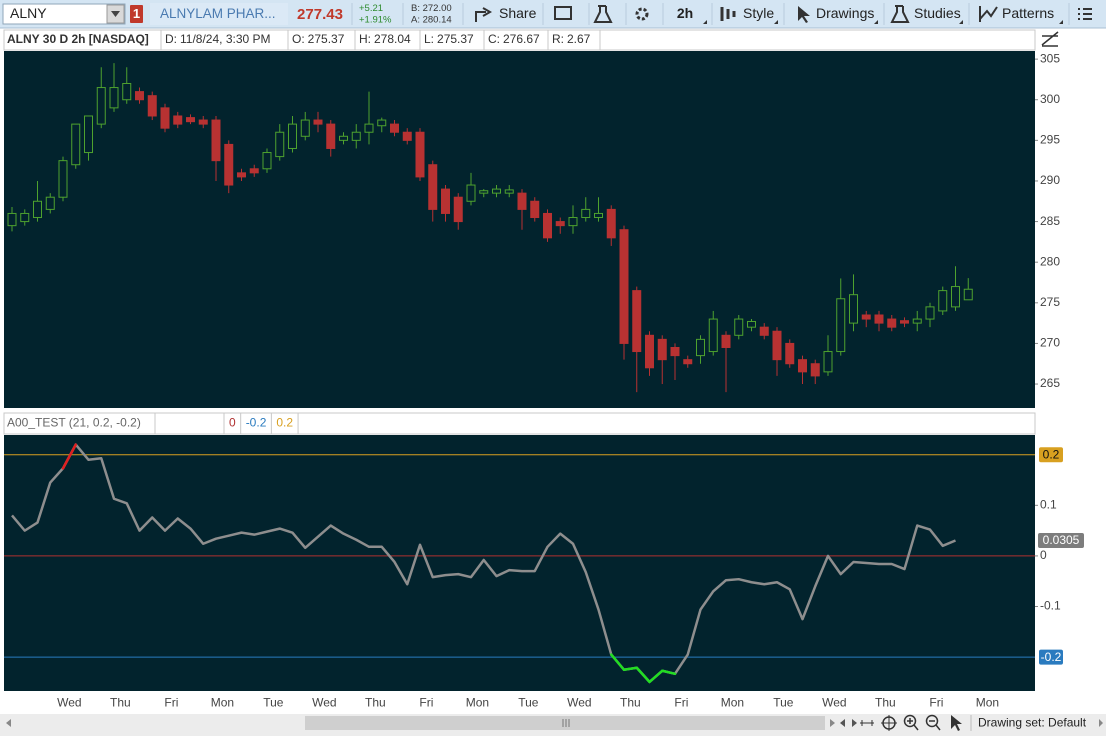 The width and height of the screenshot is (1106, 736). I want to click on drawings-button: Drawings, so click(845, 13).